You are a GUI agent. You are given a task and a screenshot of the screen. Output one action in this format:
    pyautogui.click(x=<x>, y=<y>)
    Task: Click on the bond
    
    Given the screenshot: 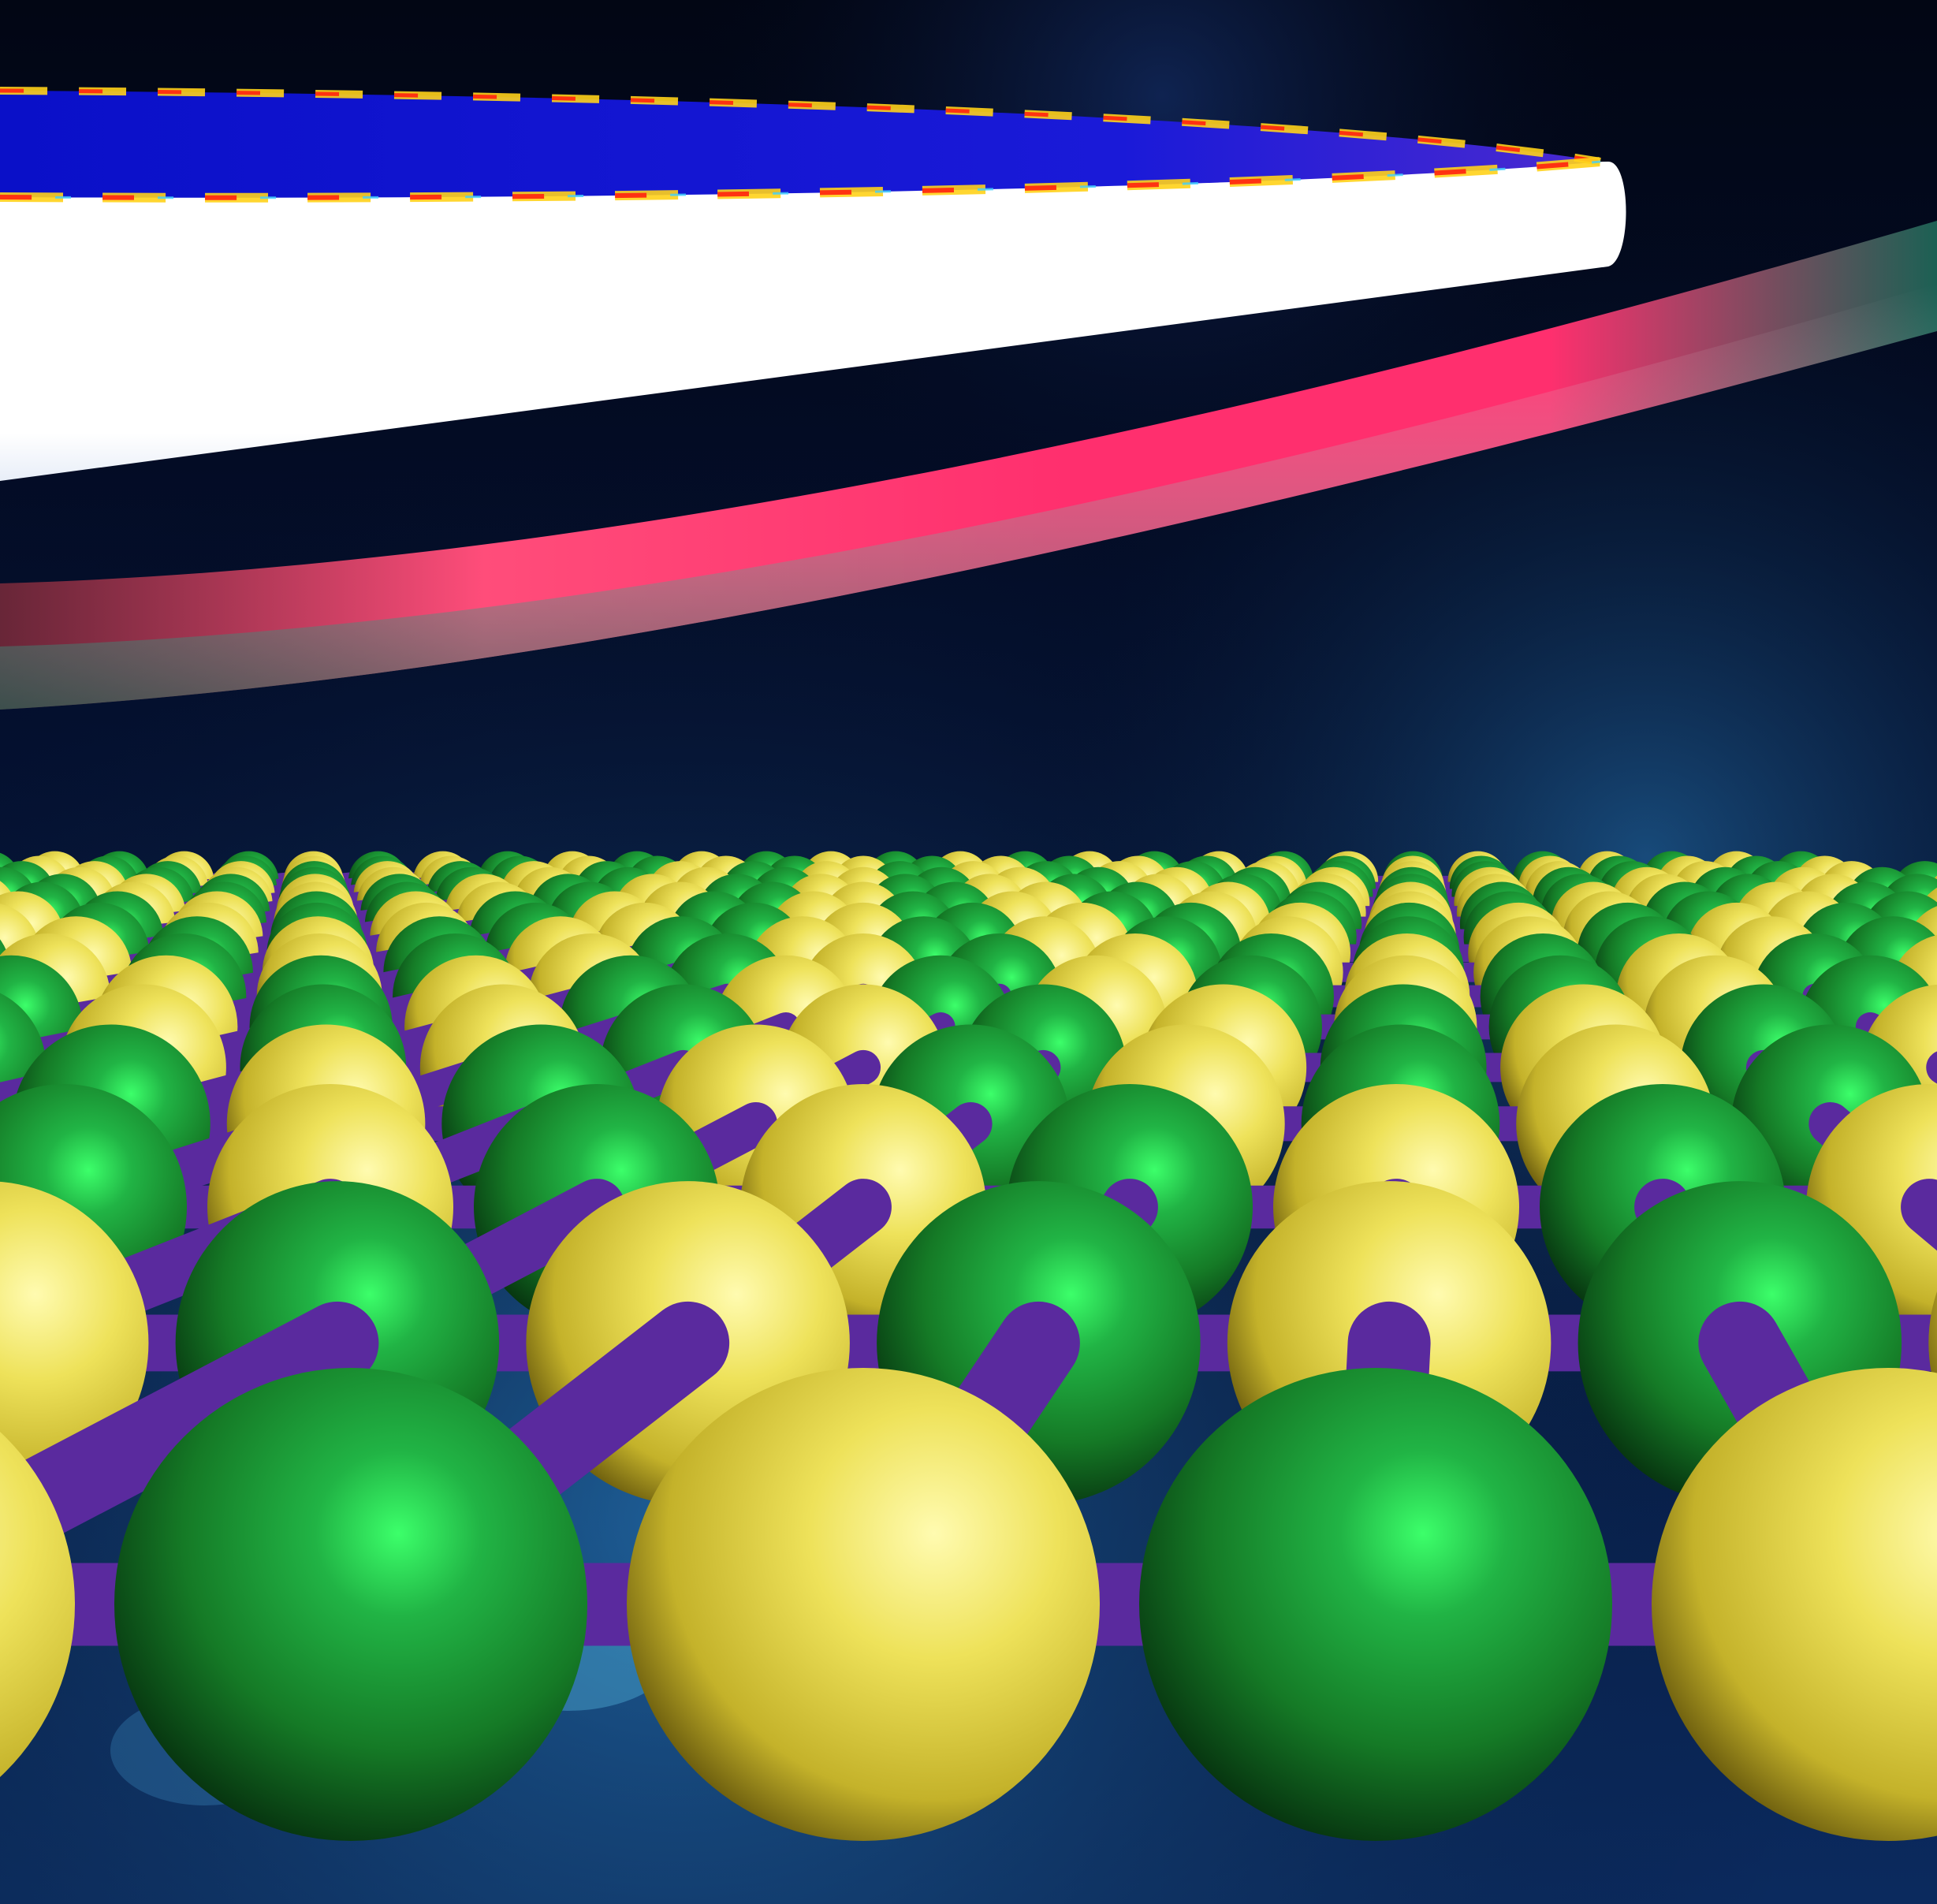 What is the action you would take?
    pyautogui.click(x=190, y=1434)
    